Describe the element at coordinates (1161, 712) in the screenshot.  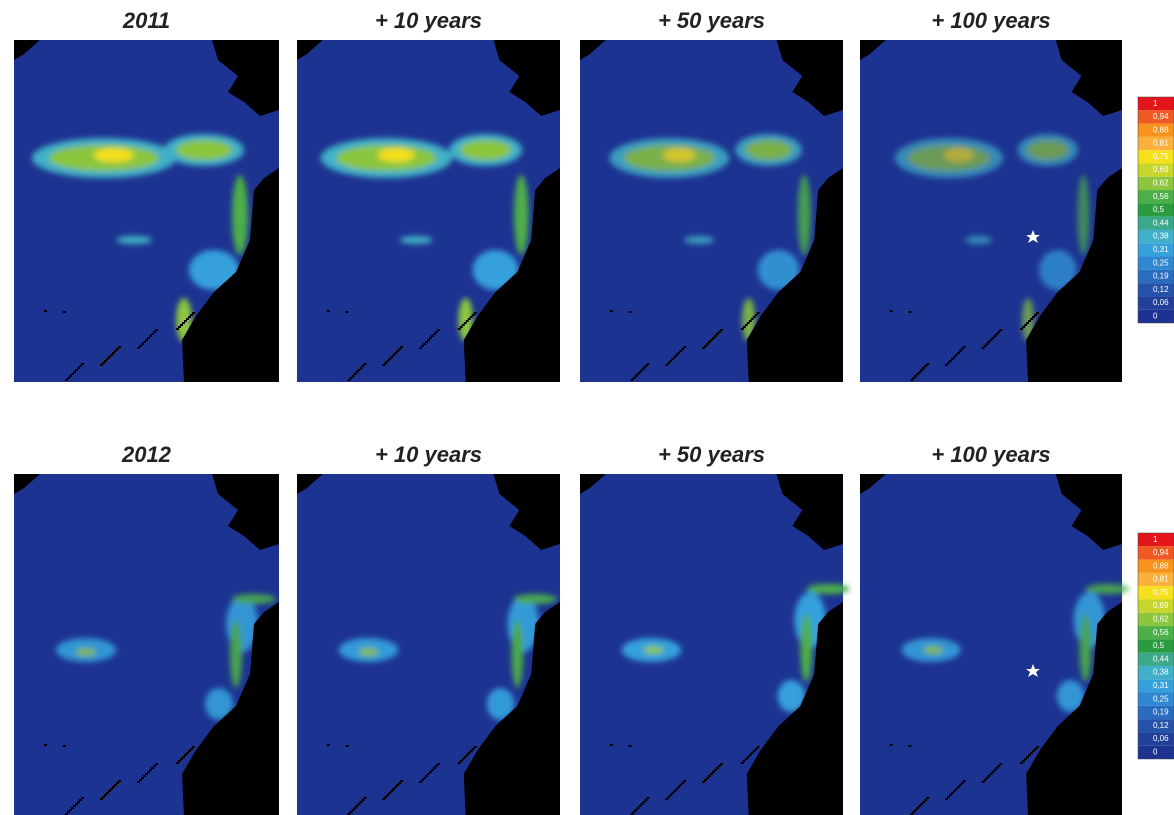
I see `legend-label: 0,19` at that location.